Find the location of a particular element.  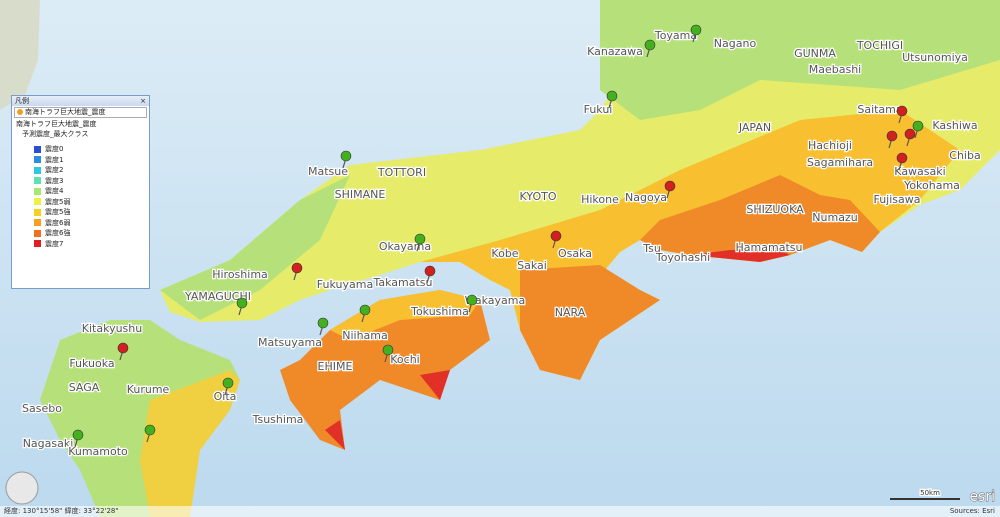

place-label: Toyohashi is located at coordinates (682, 257).